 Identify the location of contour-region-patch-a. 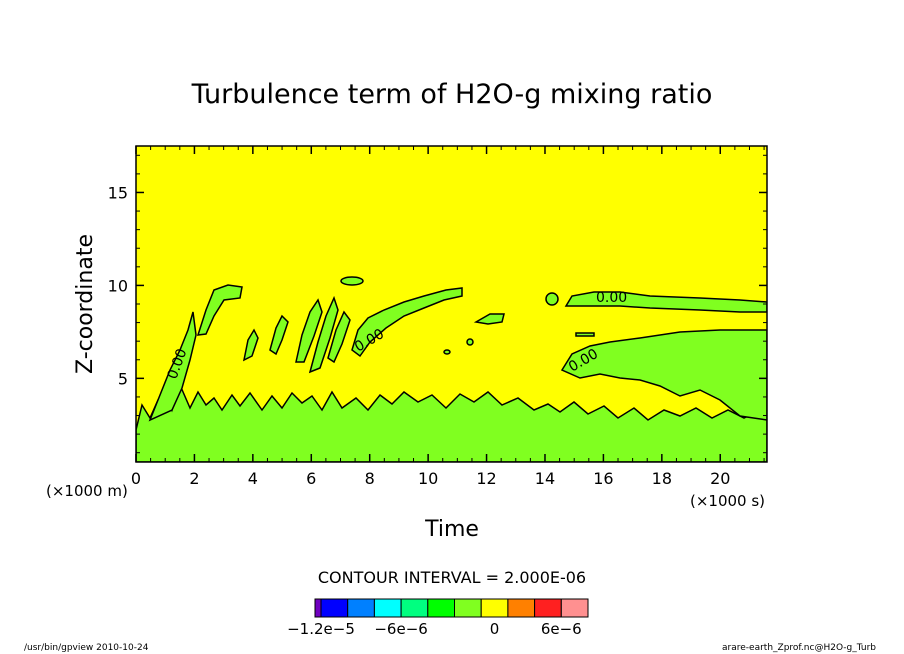
(219, 310).